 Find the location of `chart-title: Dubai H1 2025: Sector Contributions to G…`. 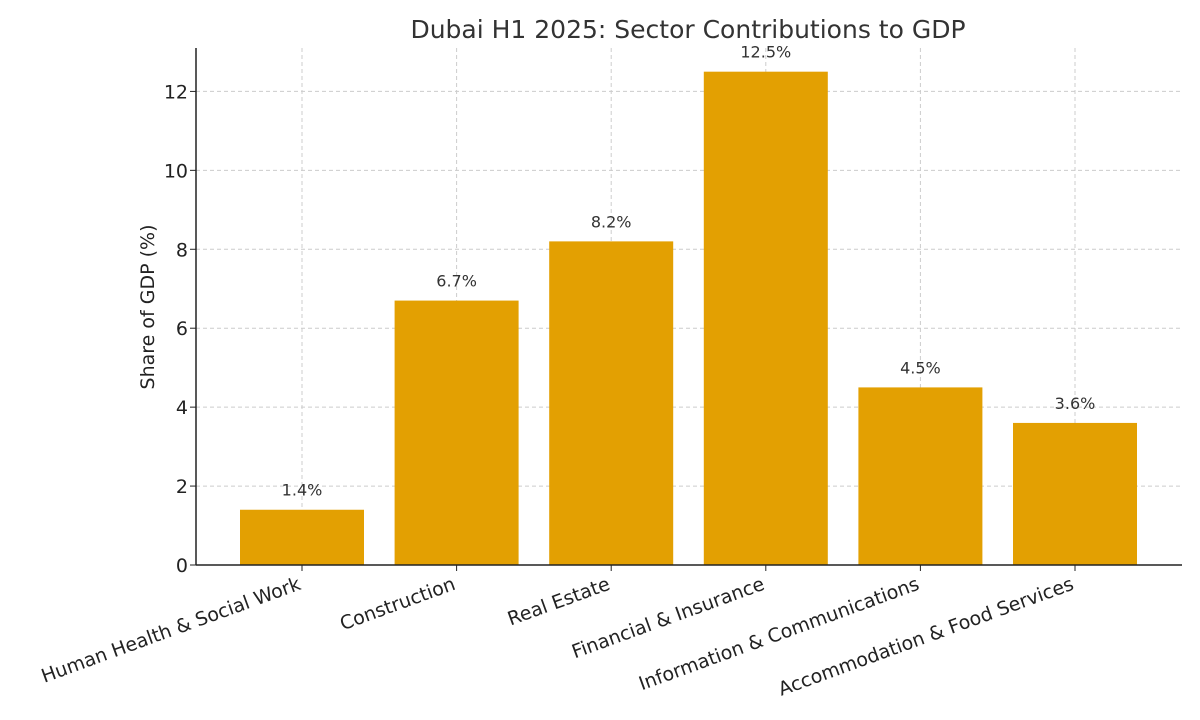

chart-title: Dubai H1 2025: Sector Contributions to G… is located at coordinates (687, 29).